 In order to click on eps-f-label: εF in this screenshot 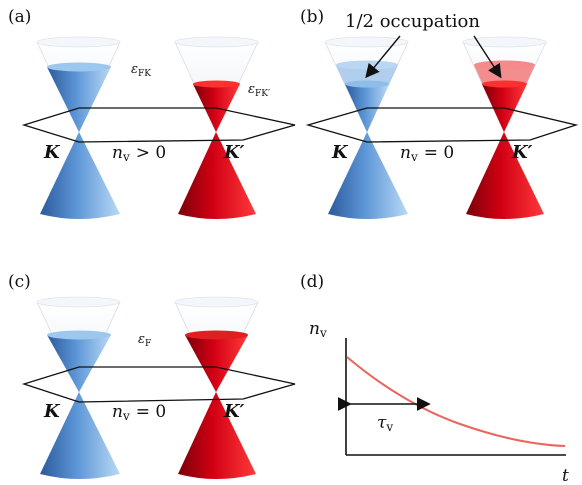, I will do `click(144, 340)`.